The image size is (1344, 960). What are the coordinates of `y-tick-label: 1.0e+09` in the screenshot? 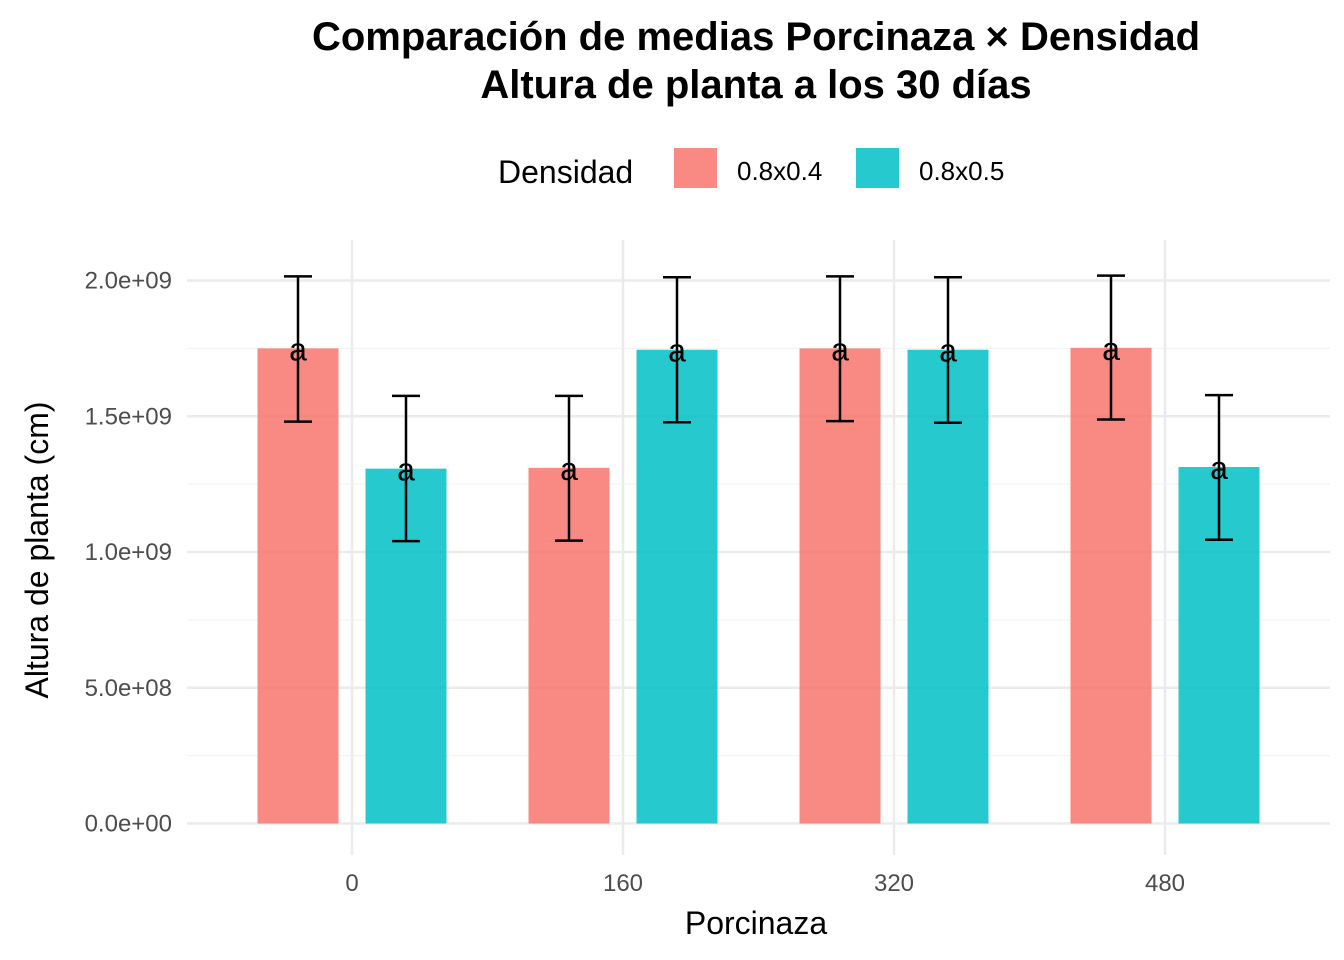 It's located at (128, 552).